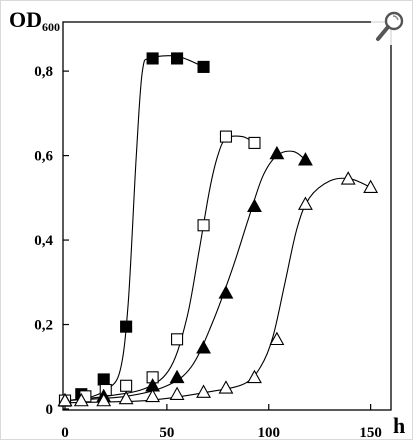 Image resolution: width=413 pixels, height=441 pixels. I want to click on y-tick-label: 0,2, so click(43, 326).